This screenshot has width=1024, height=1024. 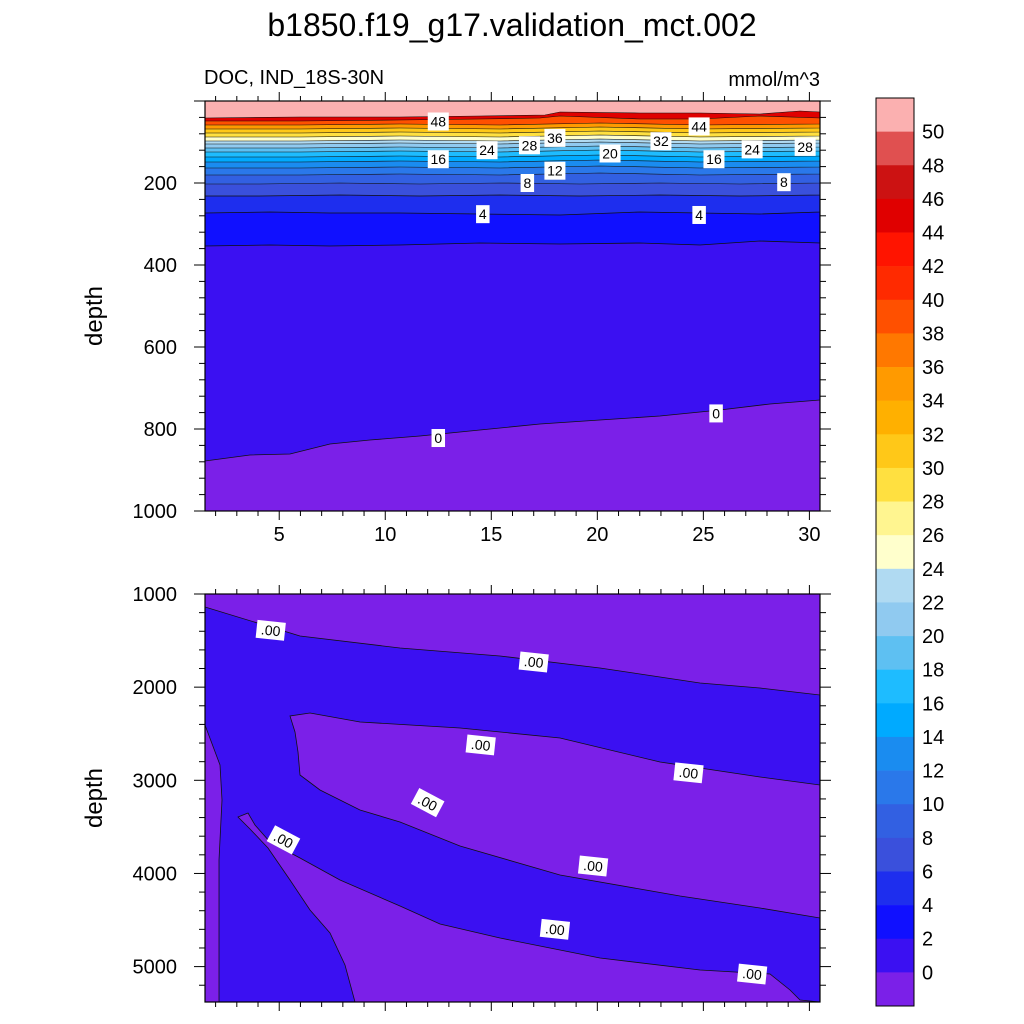 I want to click on contour-label-text: 20, so click(x=610, y=153).